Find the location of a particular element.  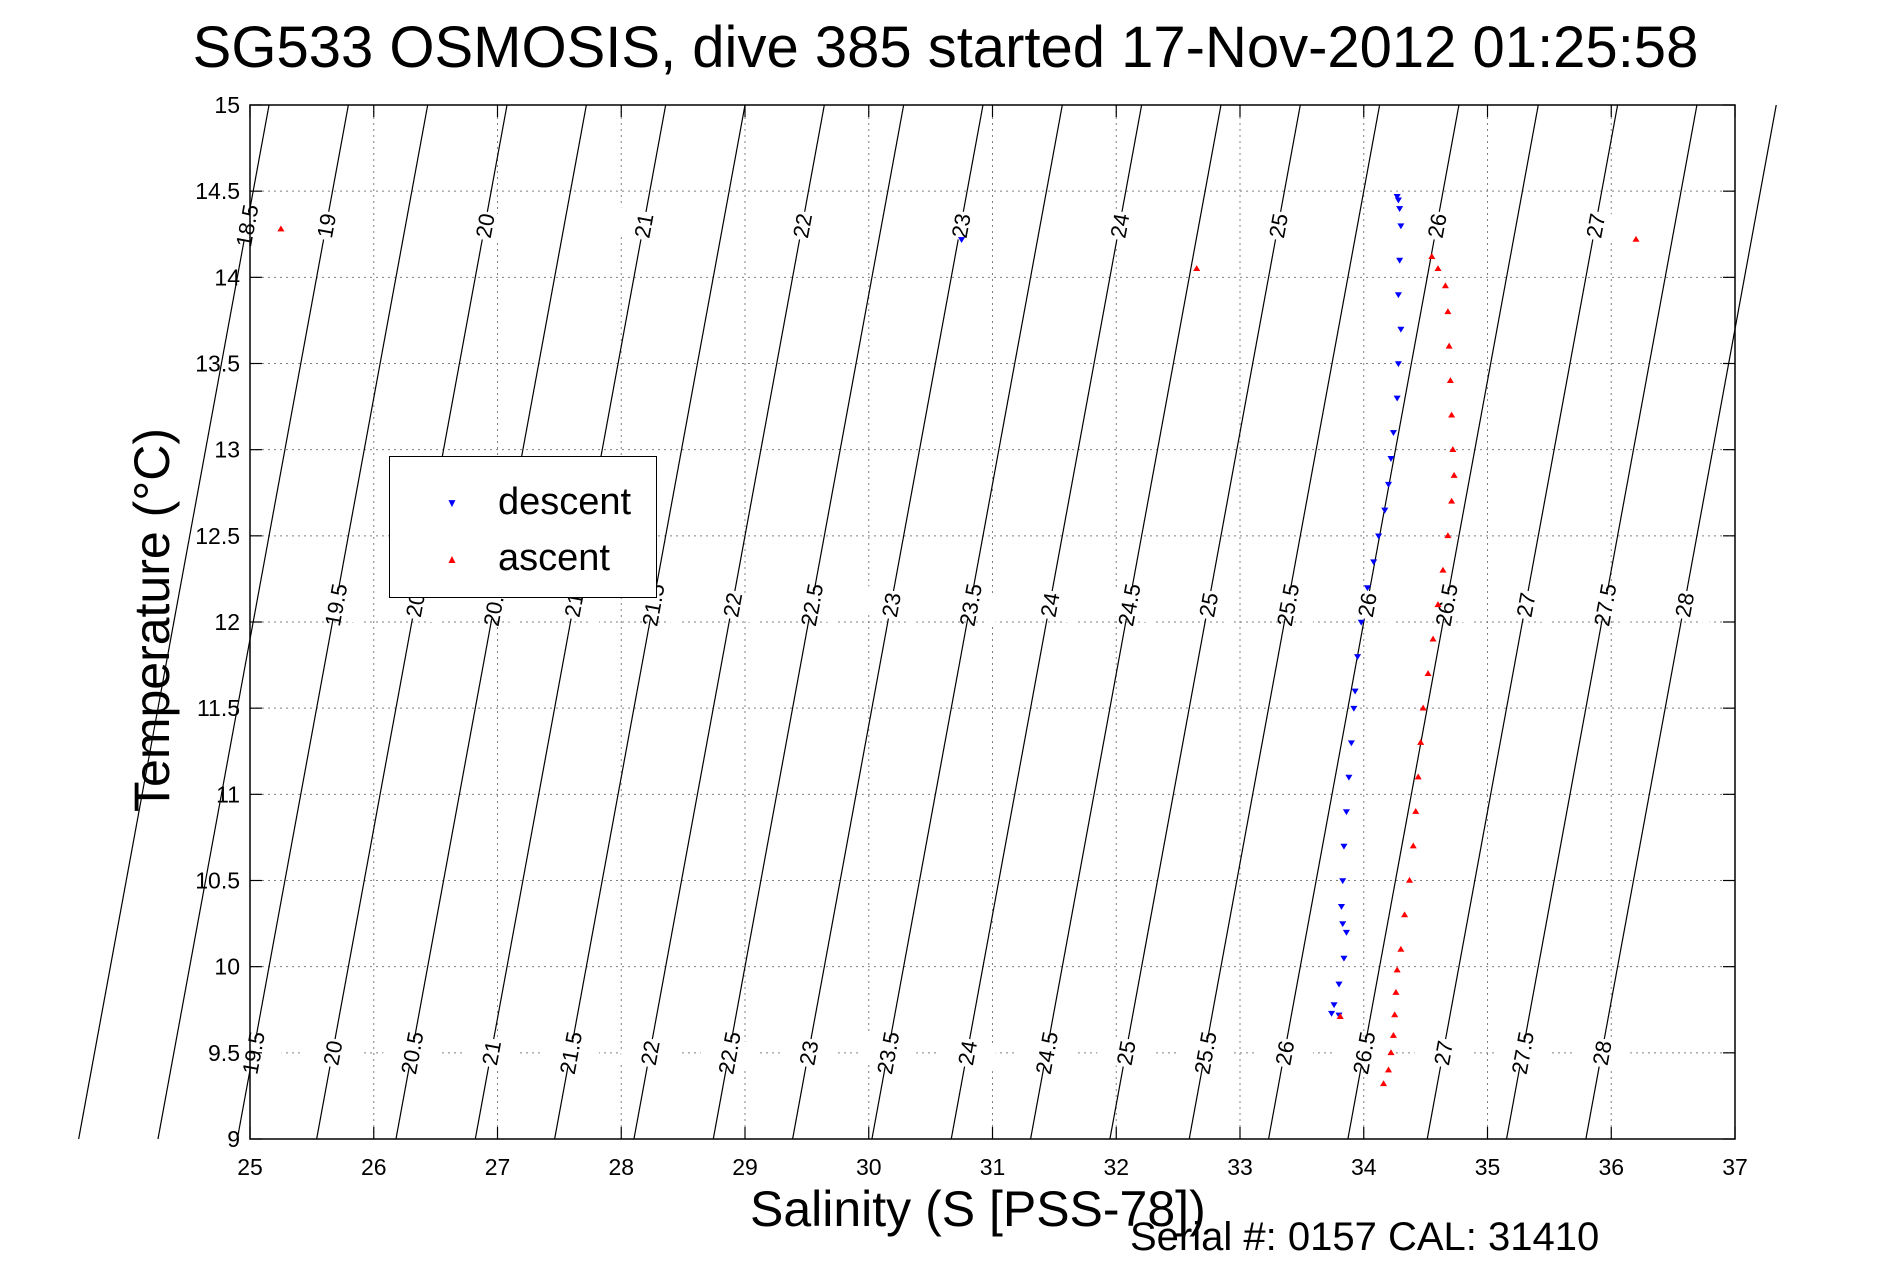

y-tick-label: 10 is located at coordinates (227, 967).